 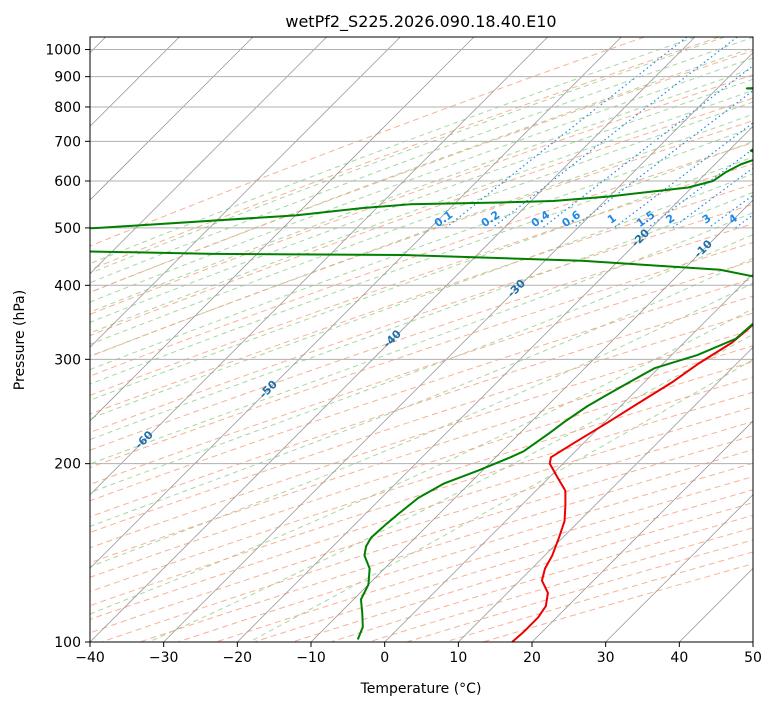 What do you see at coordinates (606, 658) in the screenshot?
I see `x-tick-label: 30` at bounding box center [606, 658].